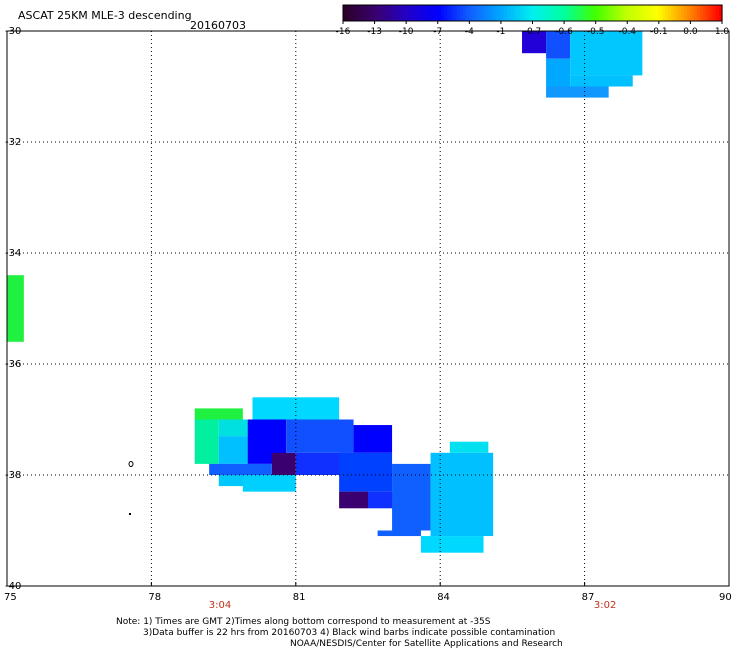 The image size is (740, 650). I want to click on lon-tick-label: 75, so click(10, 597).